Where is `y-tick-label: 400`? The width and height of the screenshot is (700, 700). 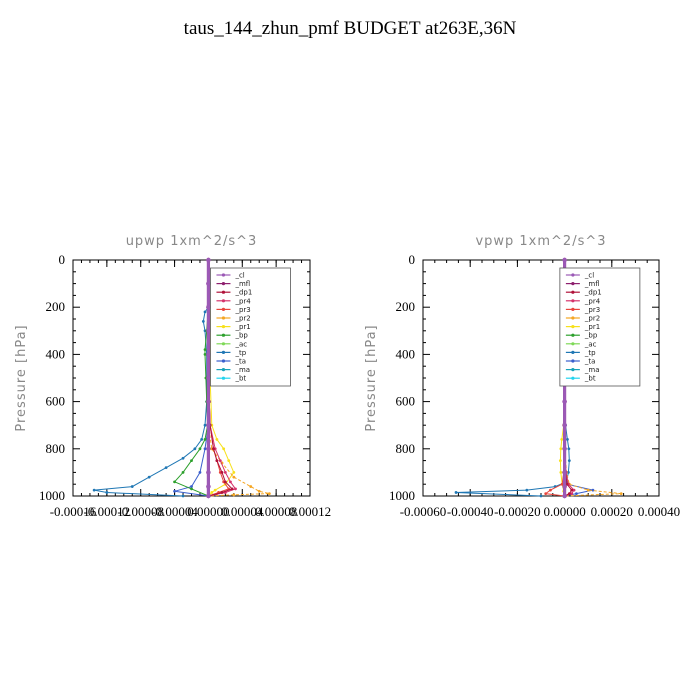 y-tick-label: 400 is located at coordinates (56, 353).